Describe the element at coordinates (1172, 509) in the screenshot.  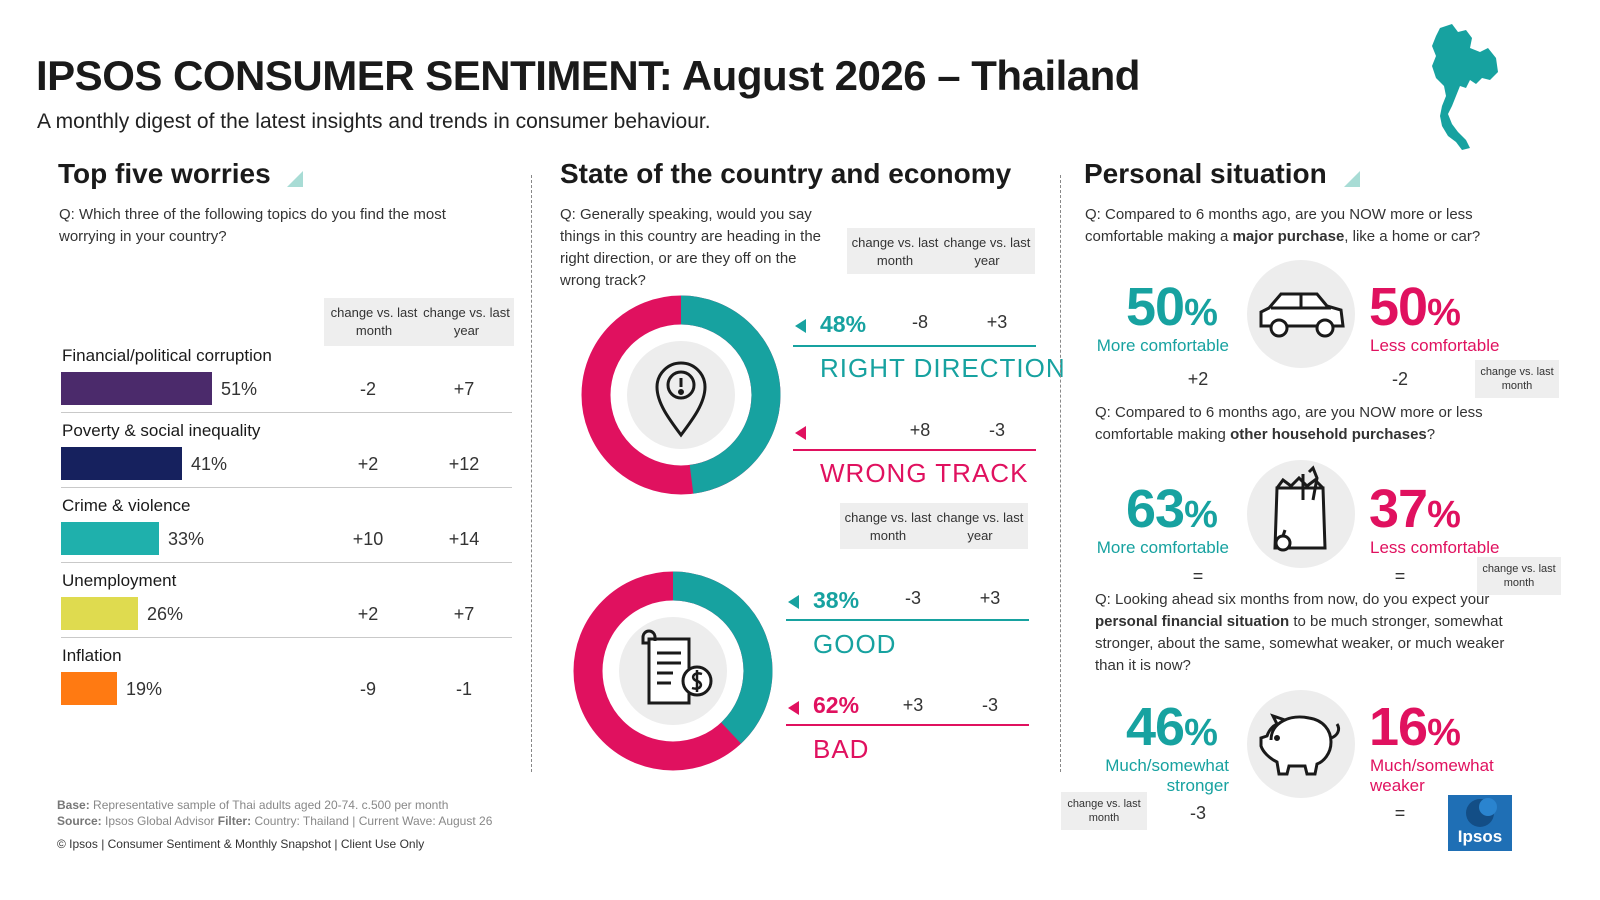
I see `q2-more-pct: 63%` at that location.